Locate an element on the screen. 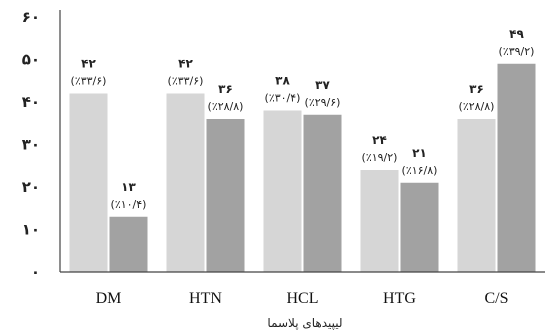 The width and height of the screenshot is (550, 333). category-labels: DM HTN HCL HTG C/S is located at coordinates (302, 298).